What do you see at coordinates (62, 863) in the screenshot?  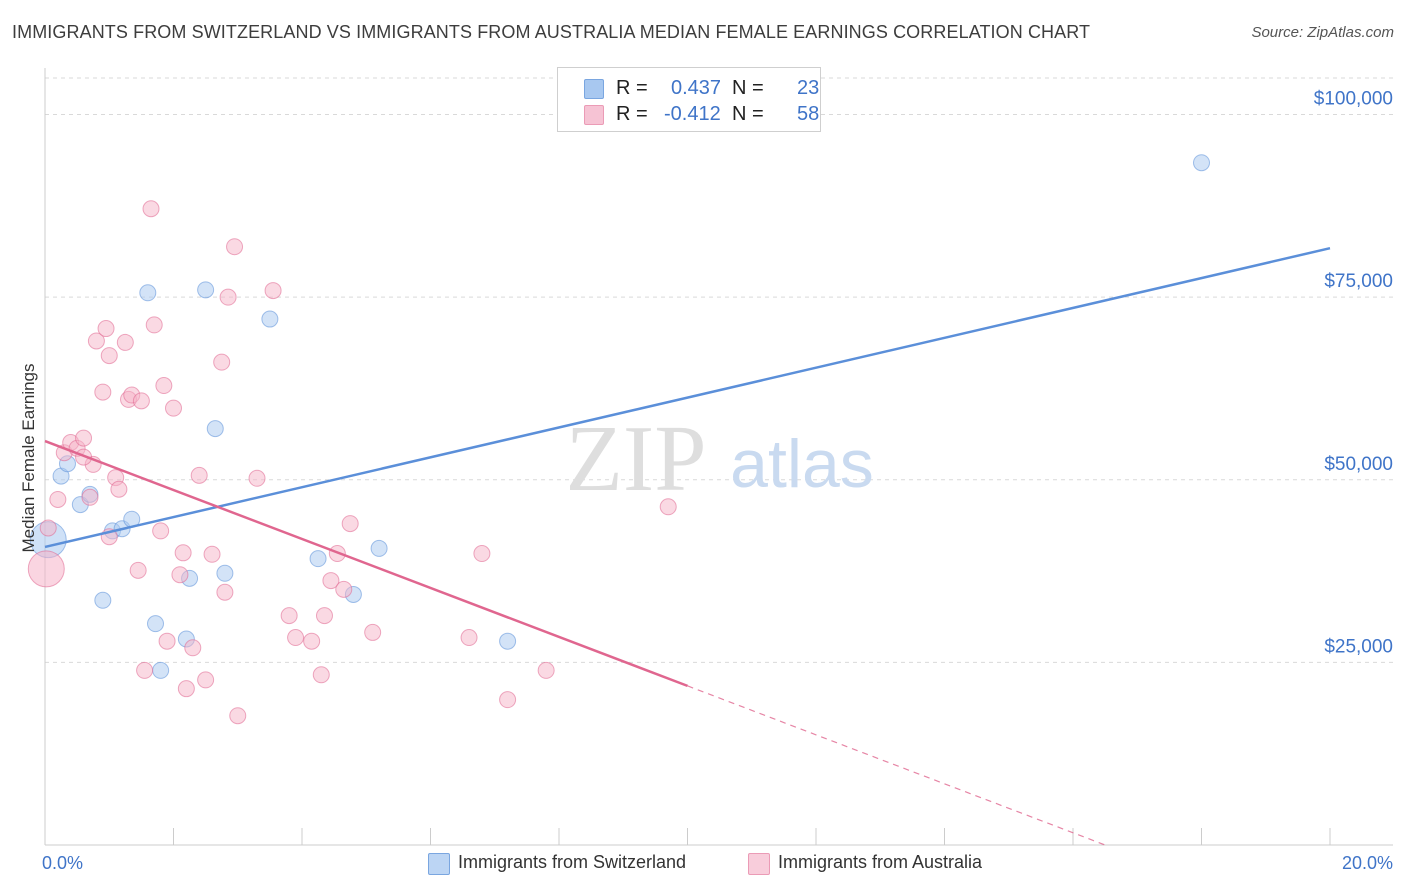 I see `x-tick-label: 0.0%` at bounding box center [62, 863].